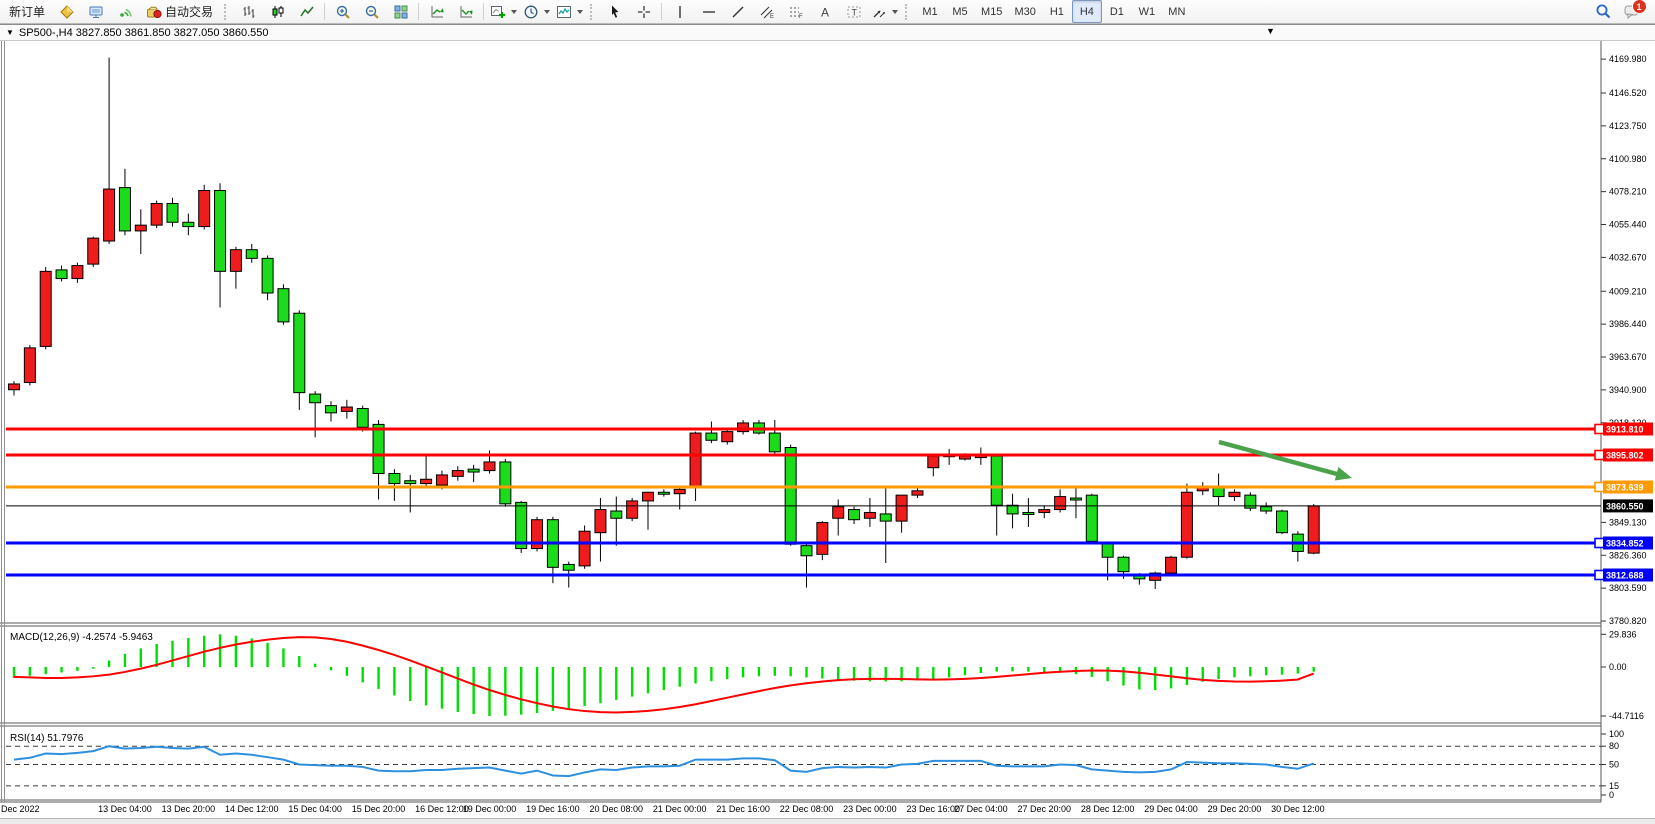  Describe the element at coordinates (981, 809) in the screenshot. I see `svg-text: 27 Dec 04:00` at that location.